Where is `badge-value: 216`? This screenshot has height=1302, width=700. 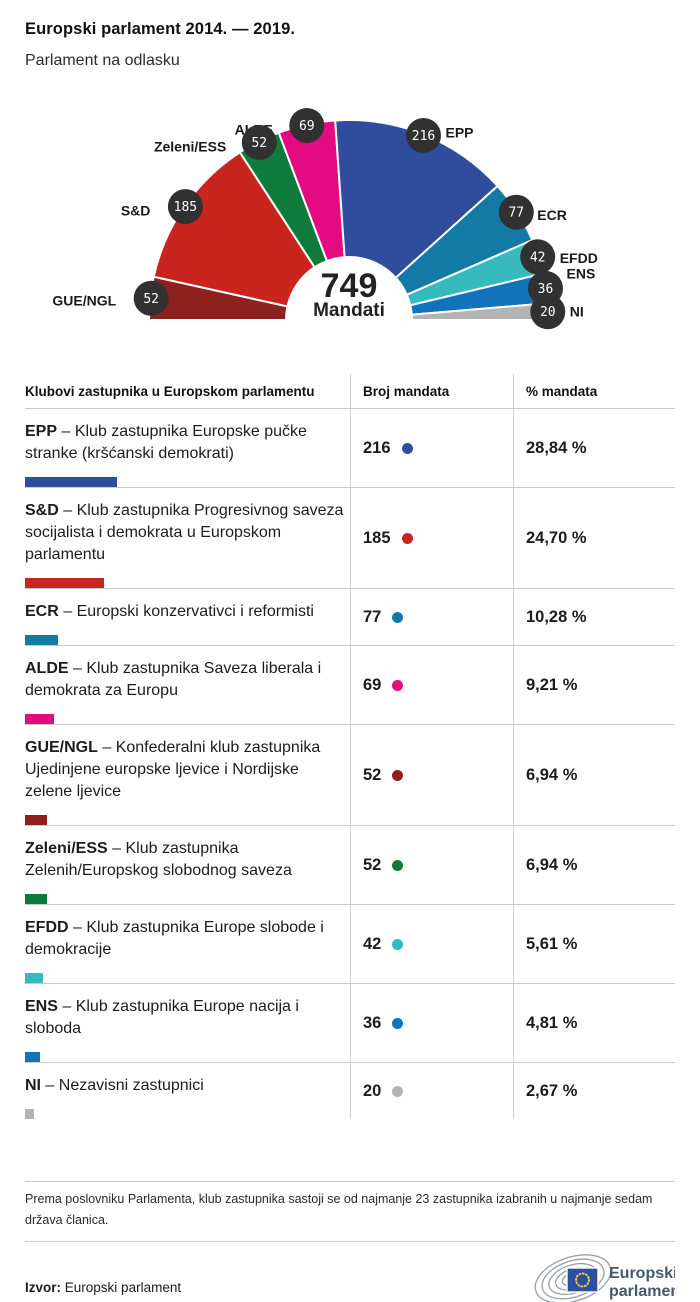
badge-value: 216 is located at coordinates (423, 136).